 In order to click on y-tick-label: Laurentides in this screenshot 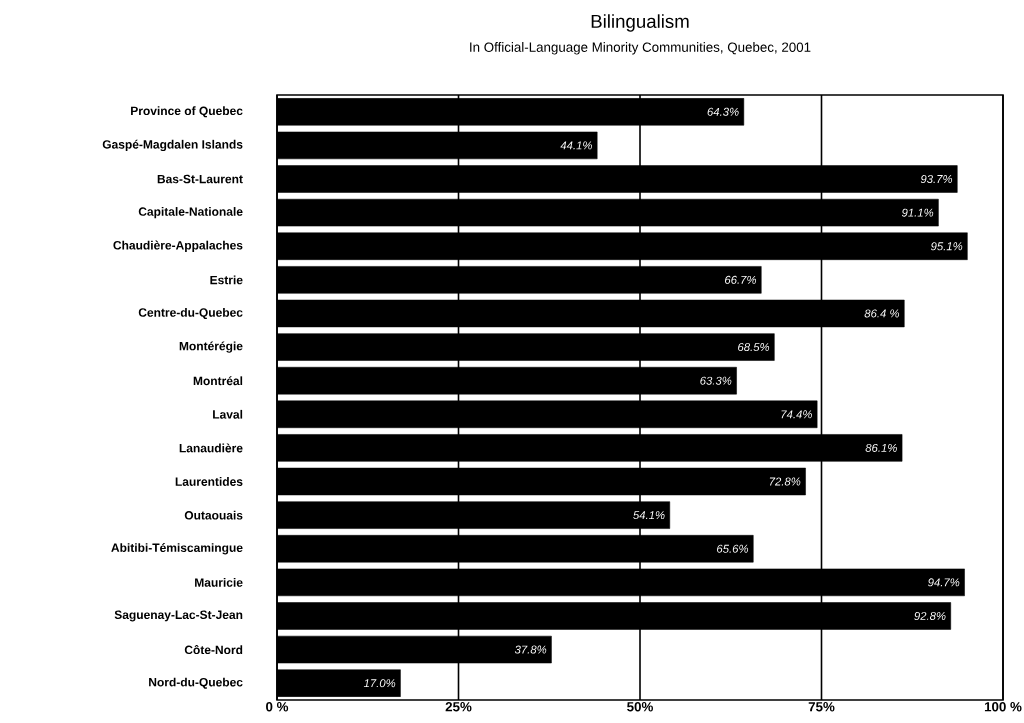, I will do `click(209, 481)`.